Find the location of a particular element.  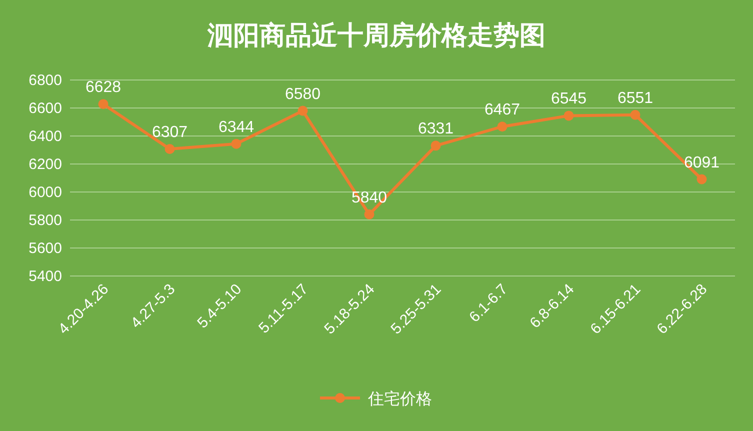

chart-title: 泗阳商品近十周房价格走势图 is located at coordinates (376, 35).